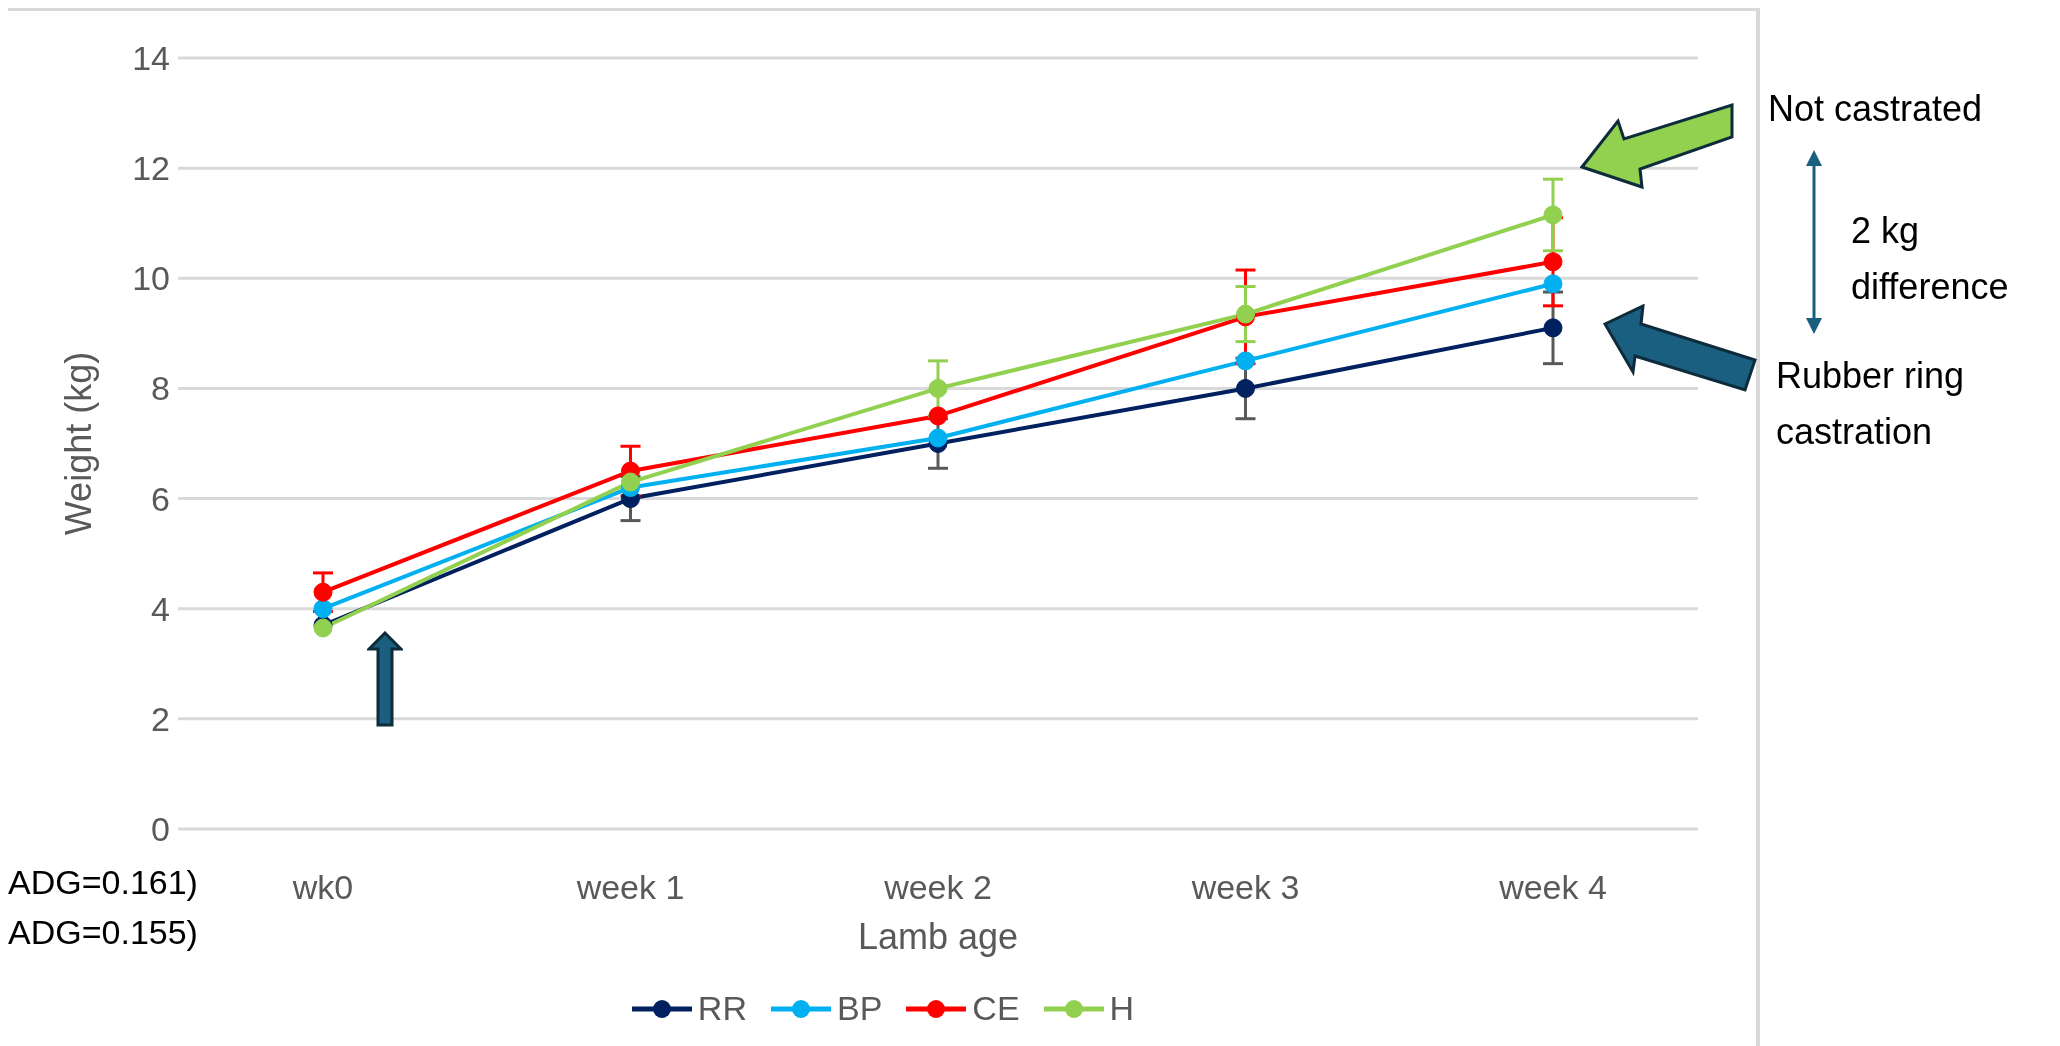  Describe the element at coordinates (103, 882) in the screenshot. I see `text: ADG=0.161)` at that location.